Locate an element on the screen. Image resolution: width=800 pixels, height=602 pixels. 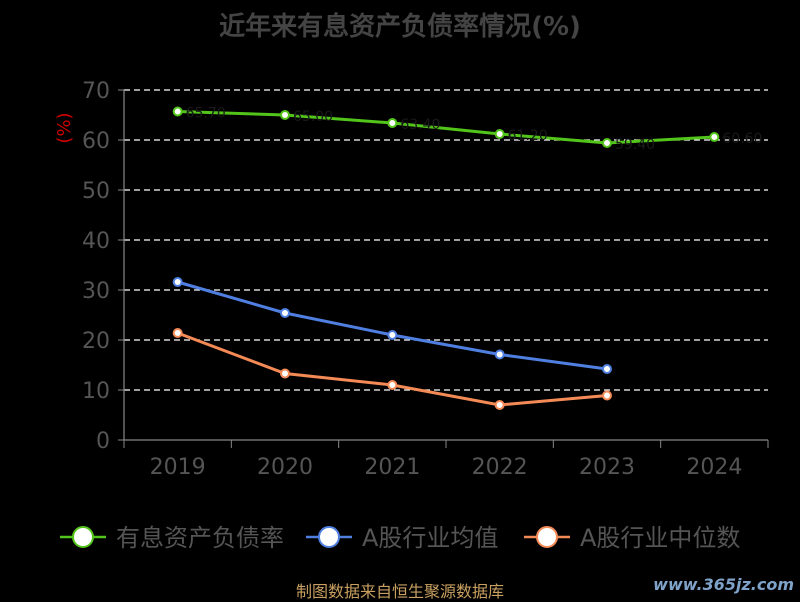
data-point-2-2020 is located at coordinates (285, 373).